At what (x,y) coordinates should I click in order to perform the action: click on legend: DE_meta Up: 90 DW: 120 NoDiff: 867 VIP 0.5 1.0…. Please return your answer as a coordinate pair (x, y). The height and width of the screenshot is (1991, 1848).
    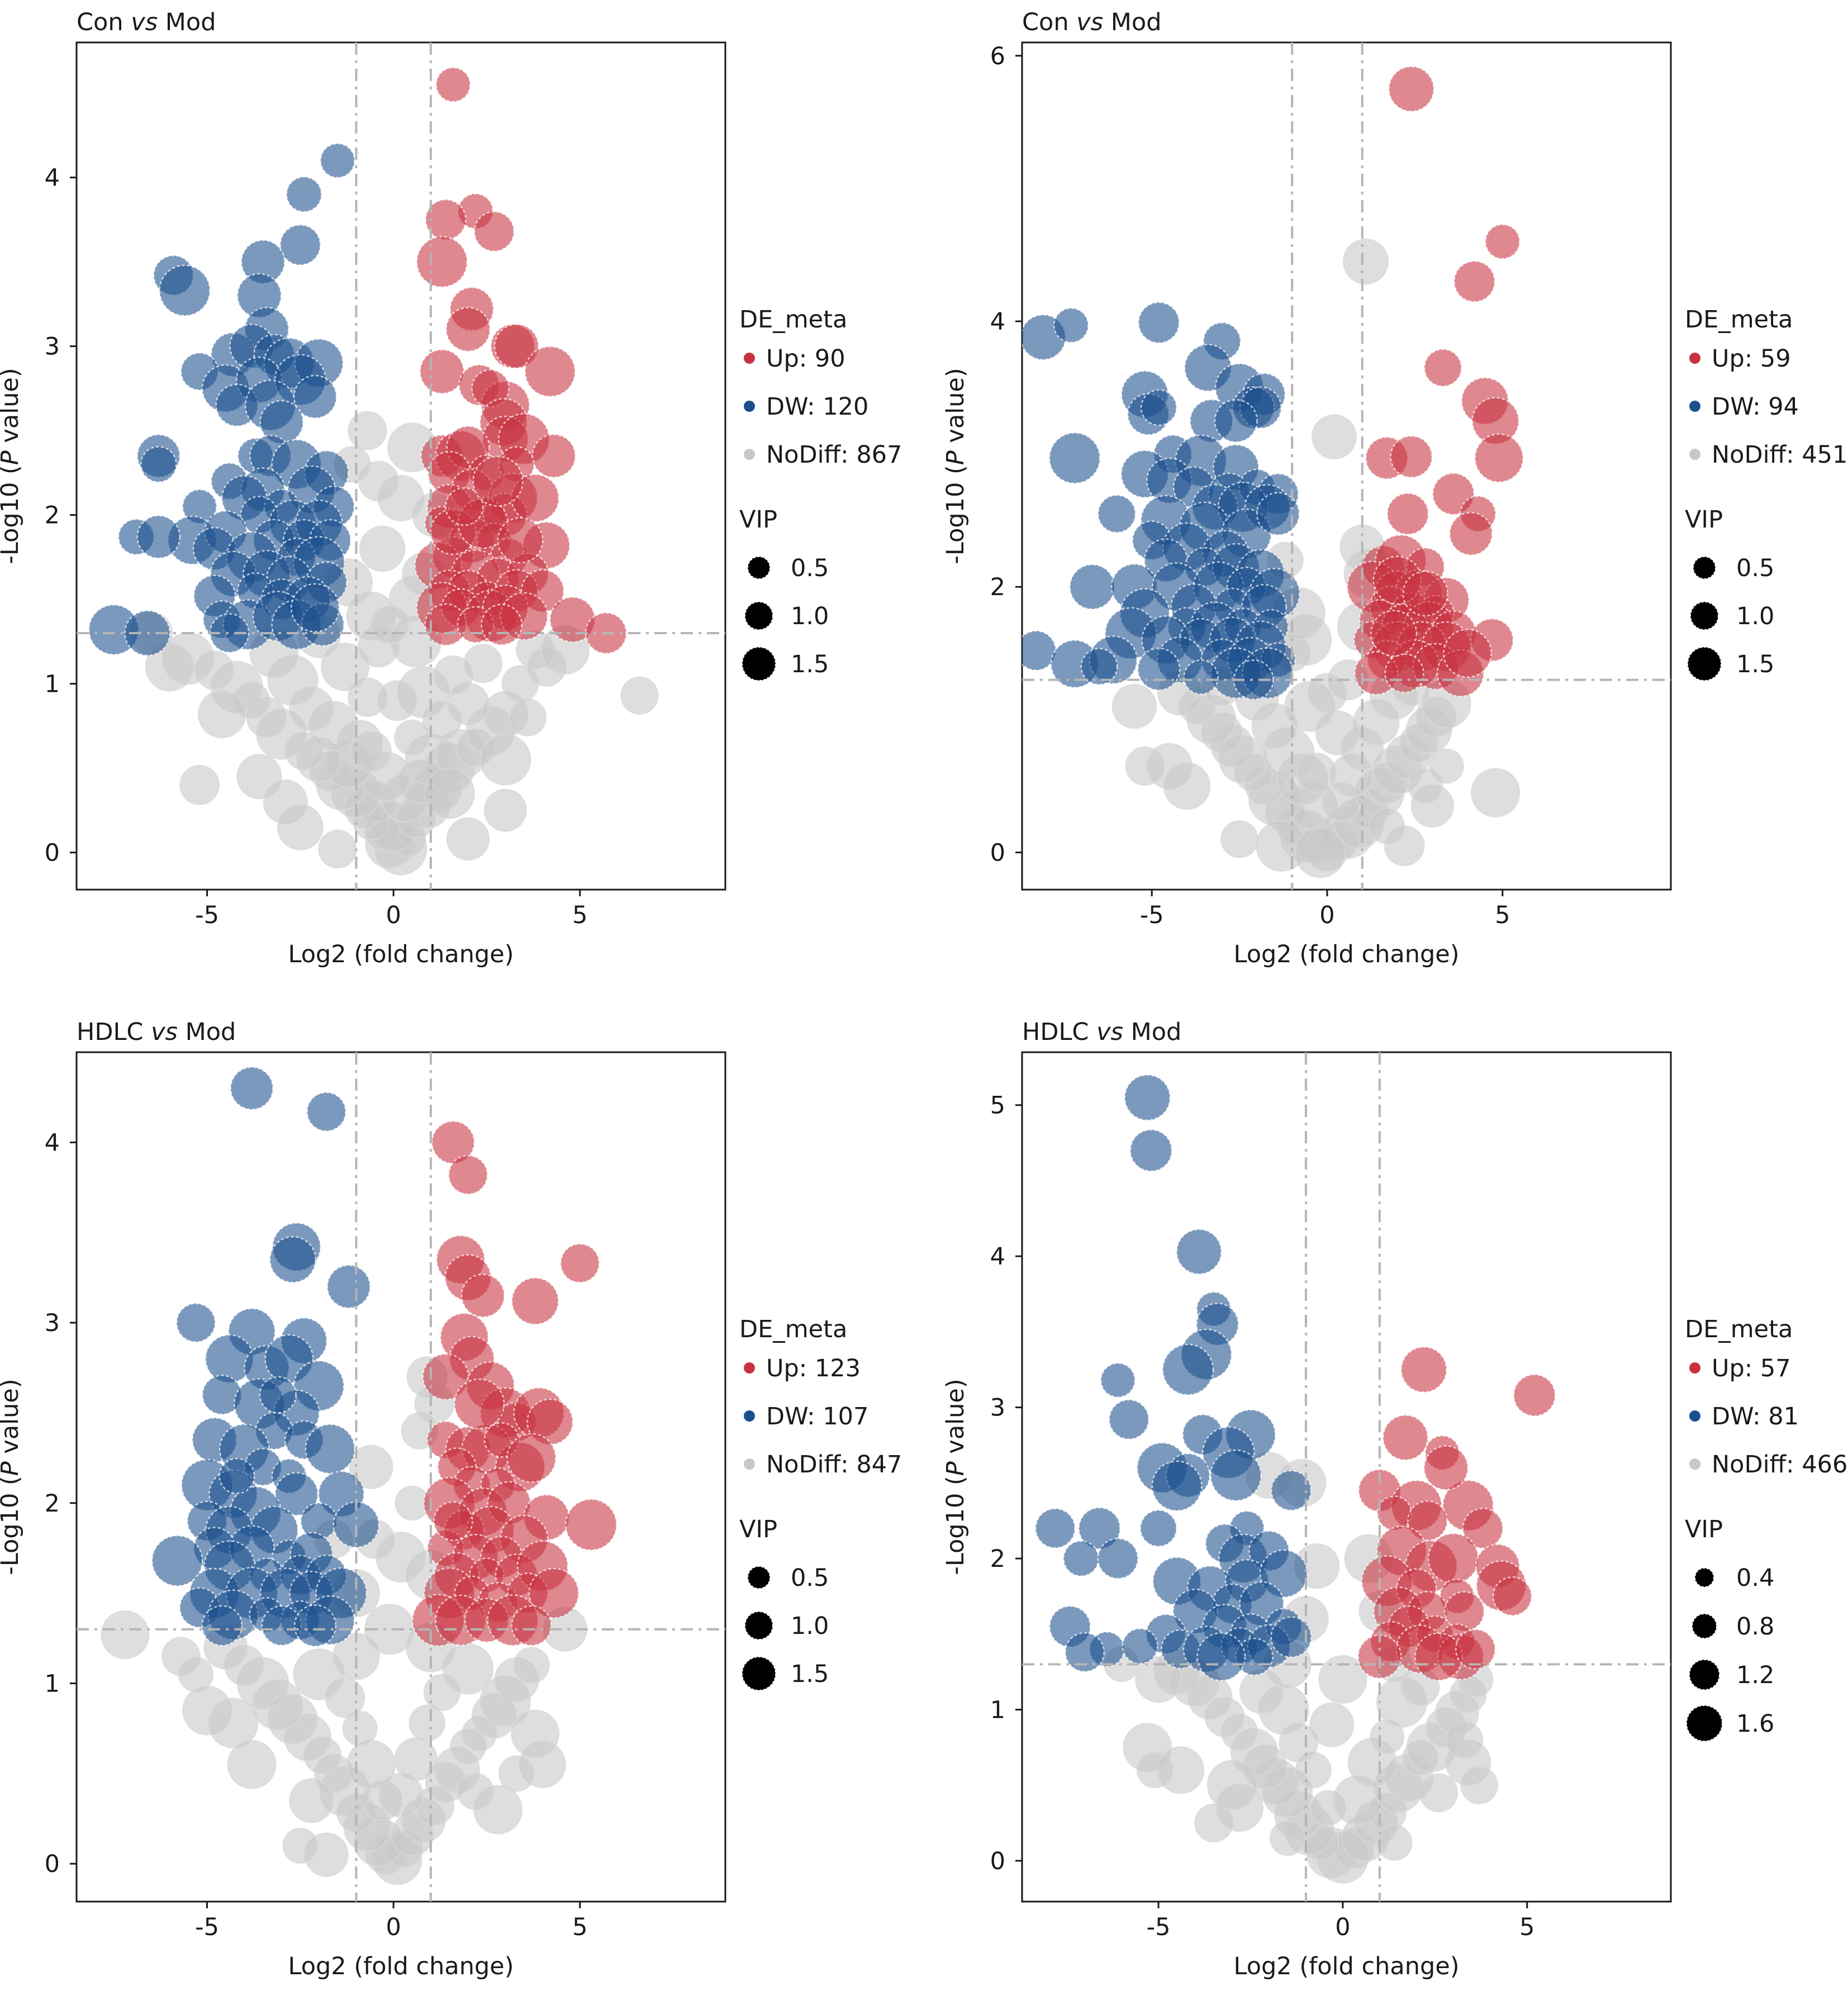
    Looking at the image, I should click on (820, 493).